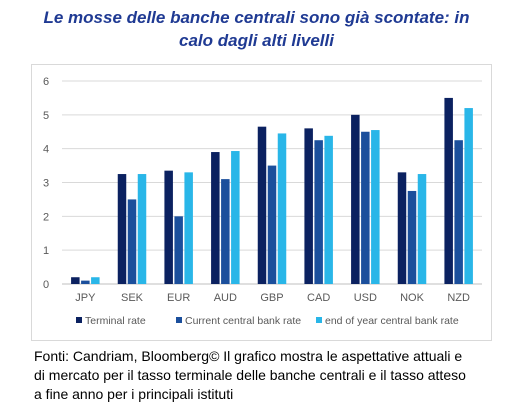 The height and width of the screenshot is (420, 513). Describe the element at coordinates (412, 298) in the screenshot. I see `x-tick-label: NOK` at that location.